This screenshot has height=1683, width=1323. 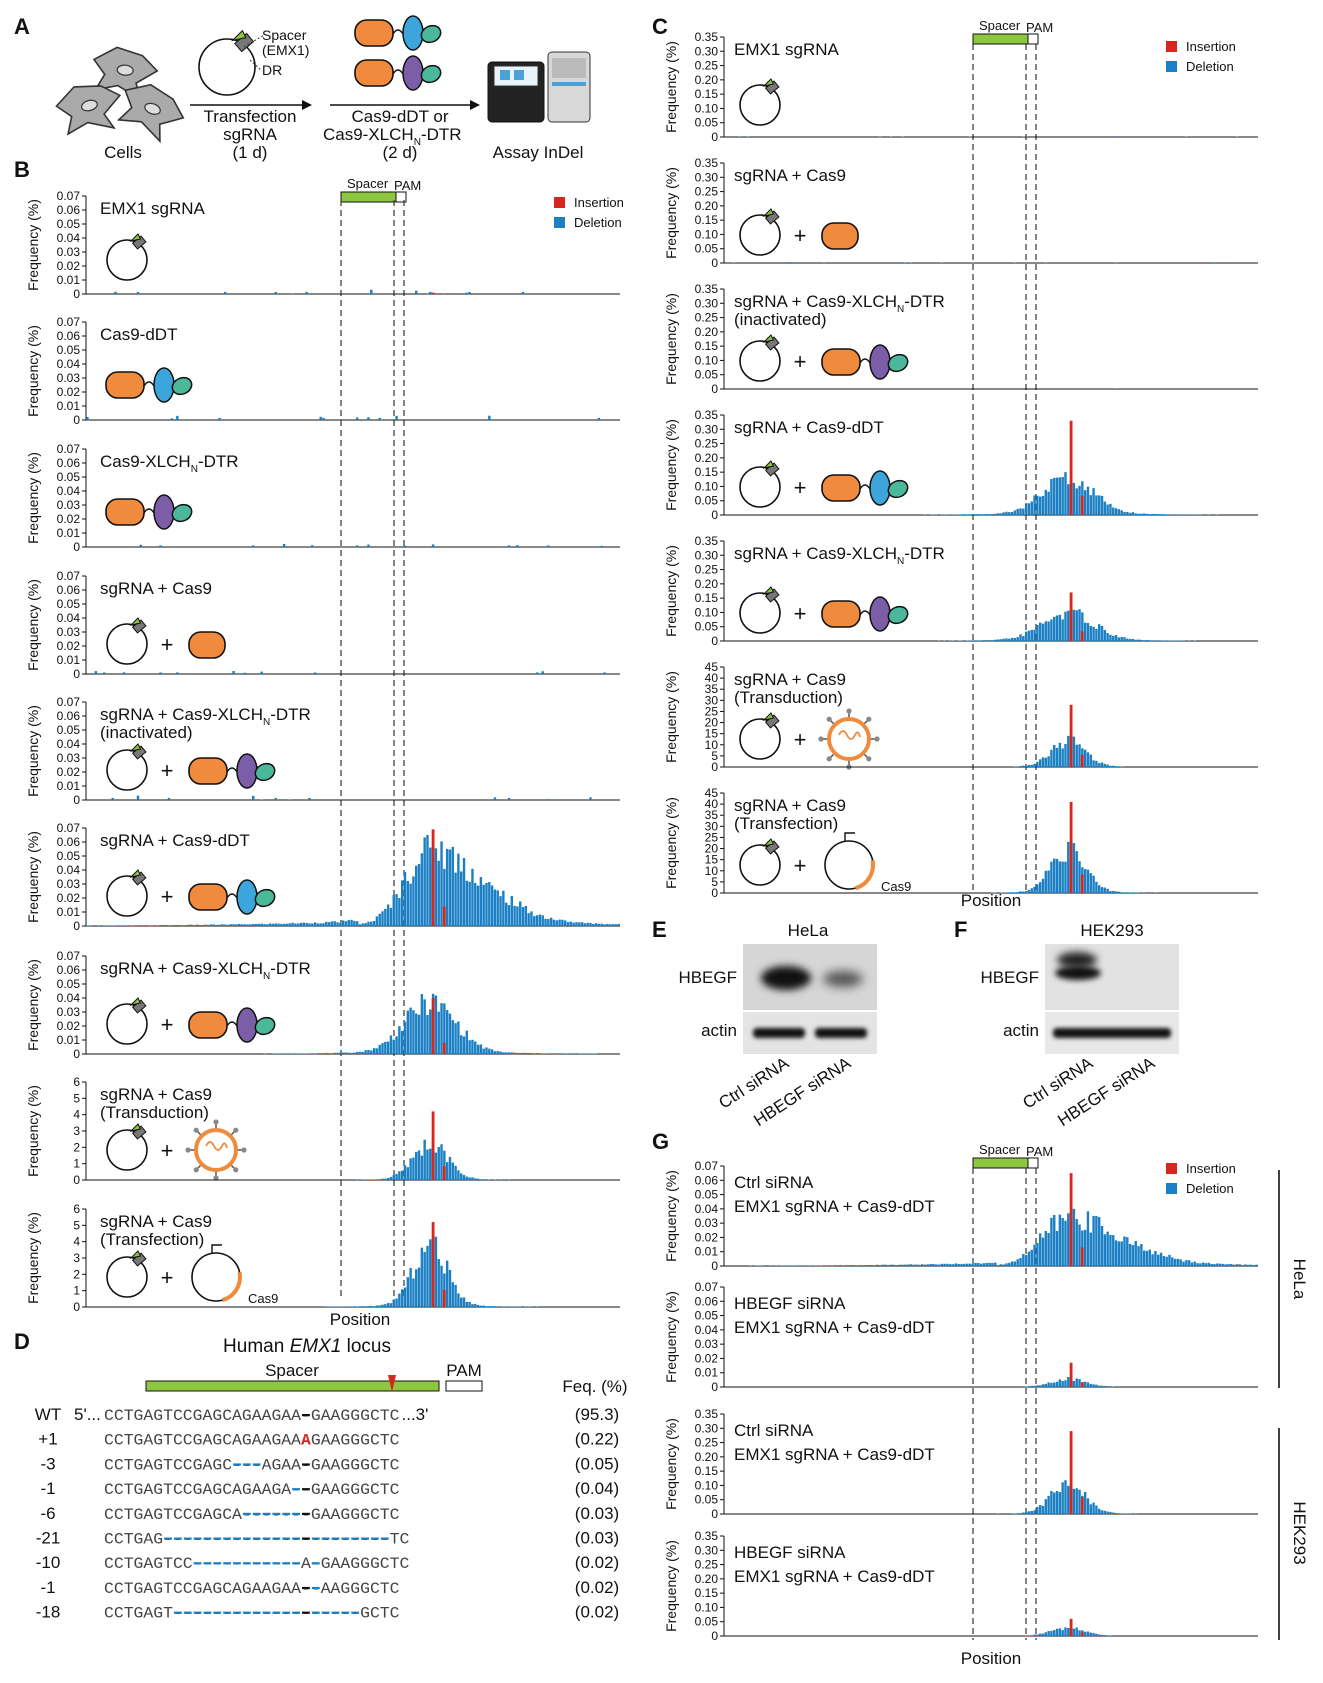 I want to click on western-blot-hek-actin, so click(x=1112, y=1033).